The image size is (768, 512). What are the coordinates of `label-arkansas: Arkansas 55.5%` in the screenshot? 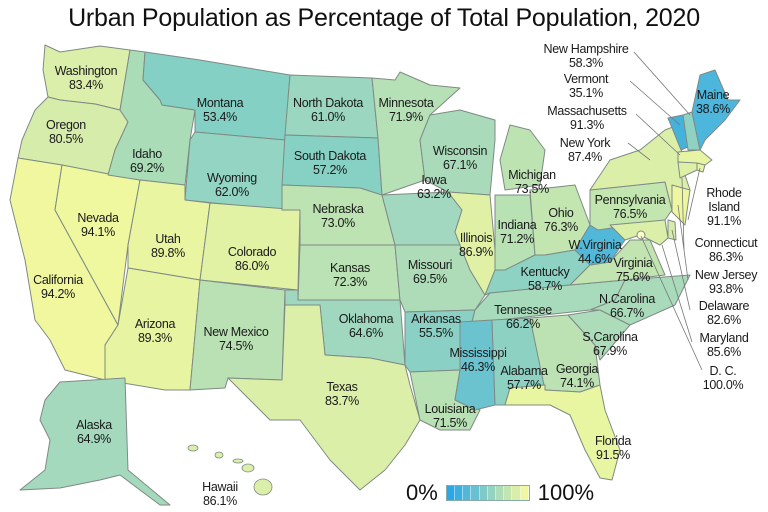 It's located at (436, 326).